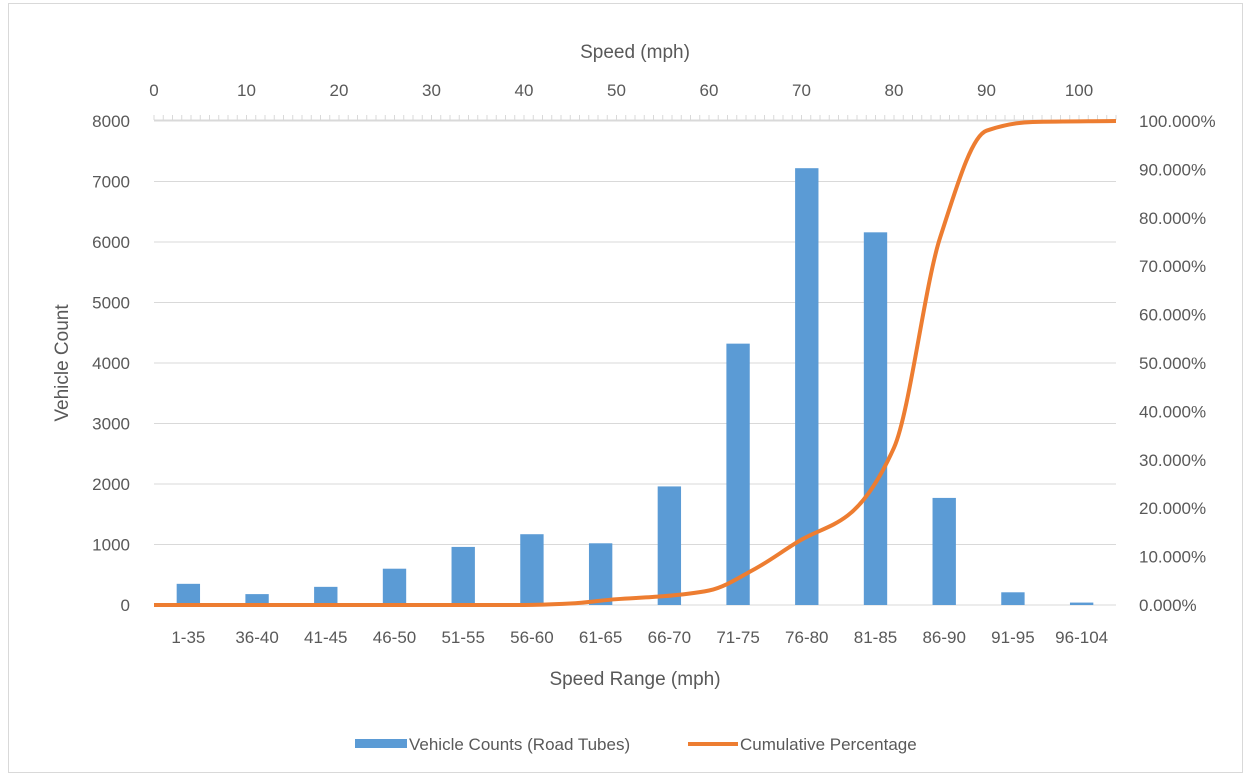  I want to click on y2-tick-label: 50.000%, so click(1172, 363).